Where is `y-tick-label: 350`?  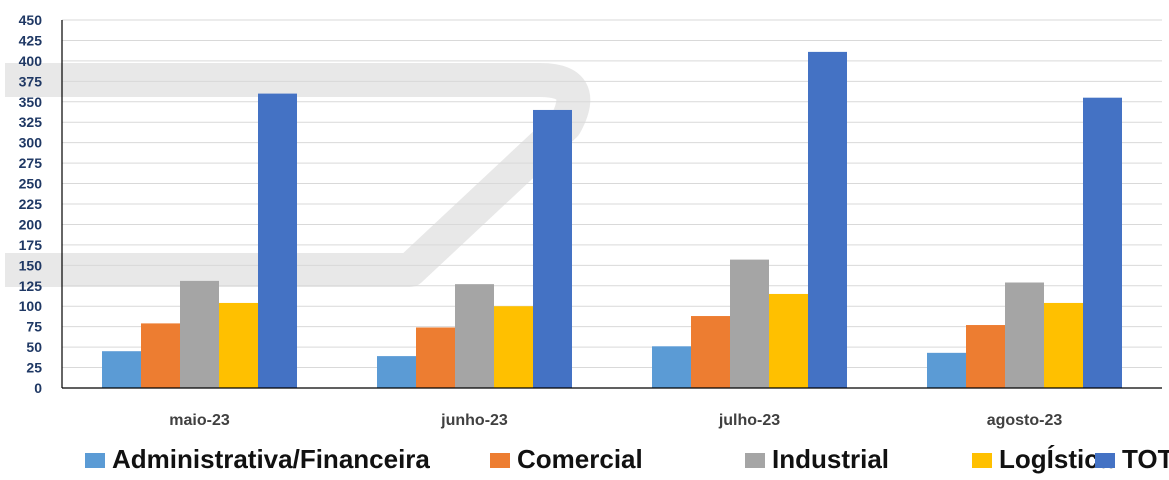 y-tick-label: 350 is located at coordinates (31, 102).